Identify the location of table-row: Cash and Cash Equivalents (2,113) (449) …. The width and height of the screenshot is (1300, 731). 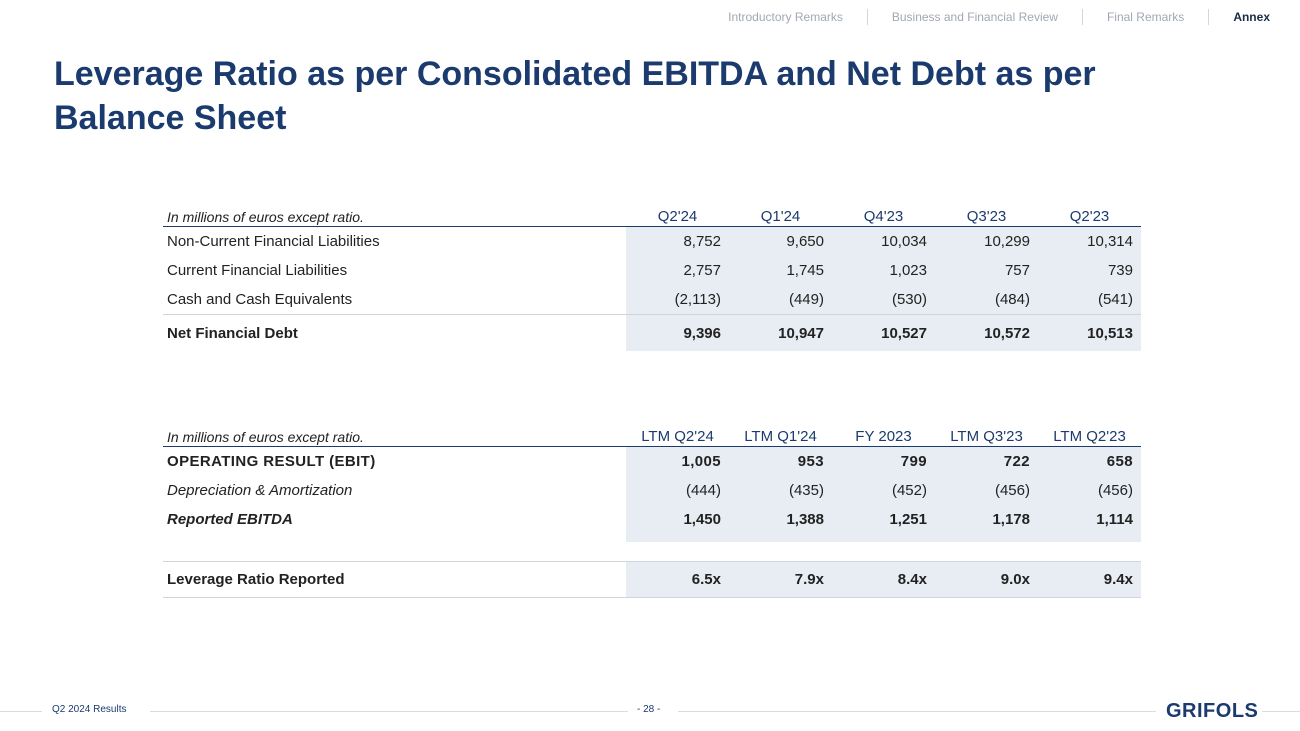
(652, 300).